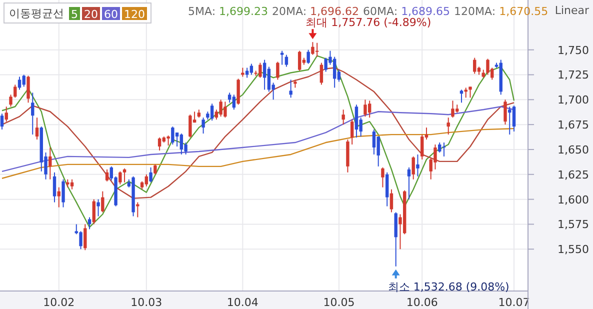 This screenshot has height=309, width=593. I want to click on annotation: 60MA: 1,689.65, so click(406, 11).